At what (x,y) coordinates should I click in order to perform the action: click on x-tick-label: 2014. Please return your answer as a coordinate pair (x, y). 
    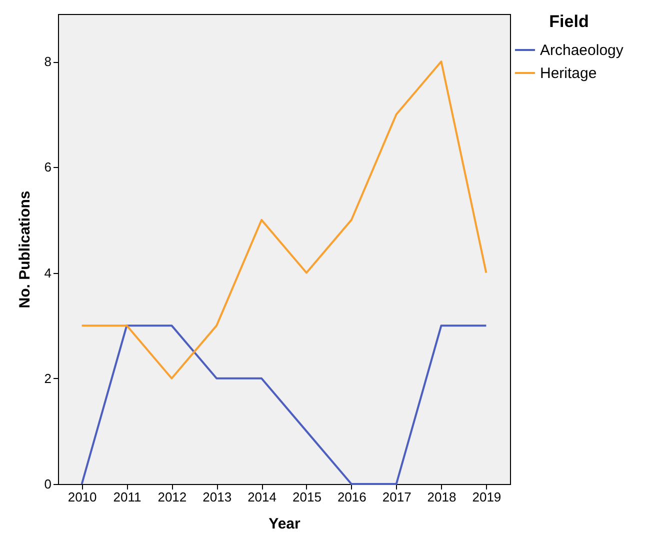
    Looking at the image, I should click on (262, 497).